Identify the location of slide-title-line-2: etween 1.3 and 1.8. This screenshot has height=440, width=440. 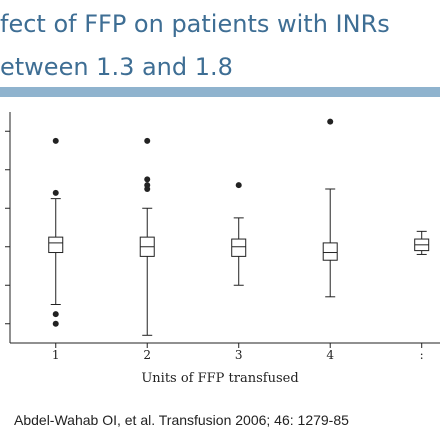
(116, 67).